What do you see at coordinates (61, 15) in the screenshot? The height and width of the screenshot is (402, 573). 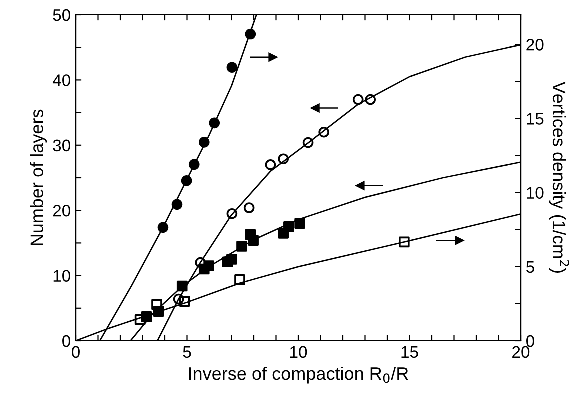 I see `y-tick-label: 50` at bounding box center [61, 15].